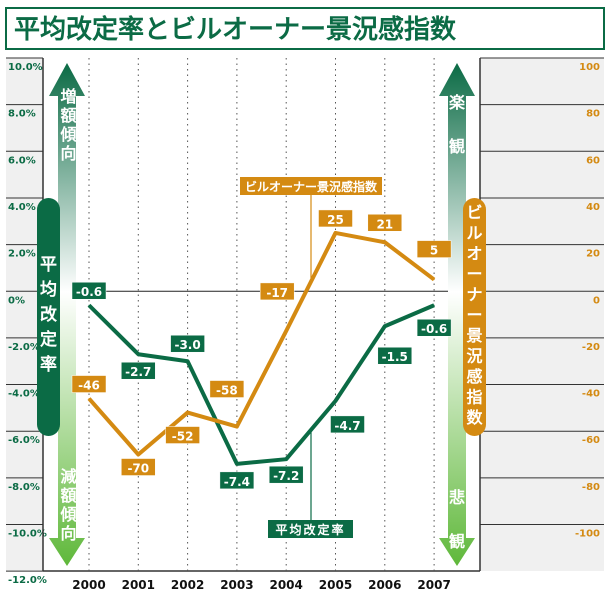 Image resolution: width=610 pixels, height=595 pixels. I want to click on owner-sentiment-legend-label: ビルオーナー景況感指数, so click(311, 186).